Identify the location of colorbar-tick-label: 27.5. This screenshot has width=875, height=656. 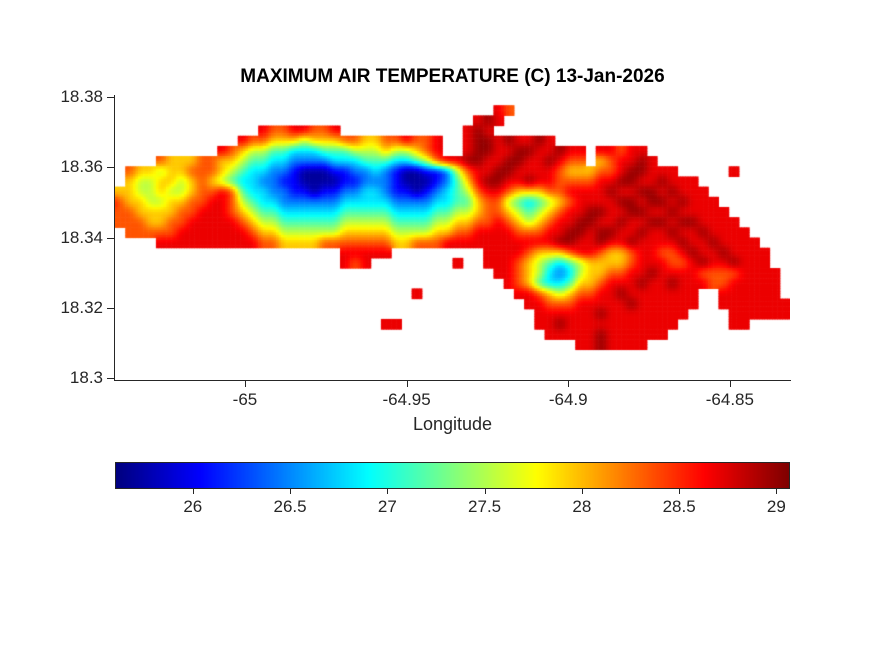
(485, 506).